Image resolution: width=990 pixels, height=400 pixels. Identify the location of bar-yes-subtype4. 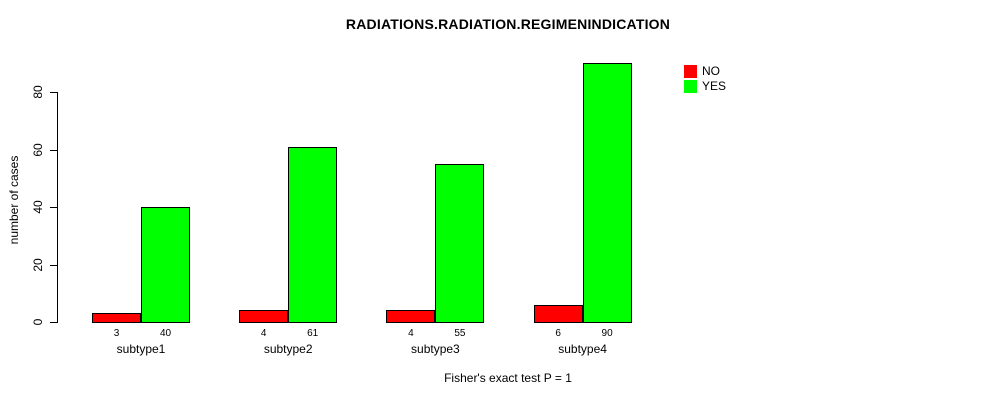
(607, 193).